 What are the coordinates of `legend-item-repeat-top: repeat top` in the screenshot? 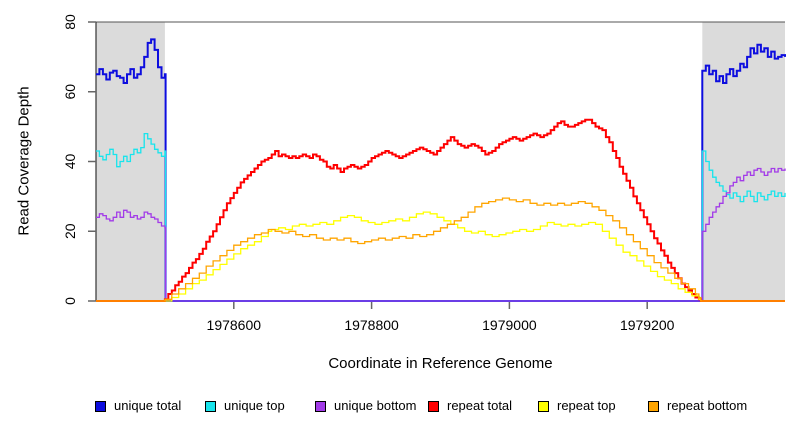 It's located at (577, 406).